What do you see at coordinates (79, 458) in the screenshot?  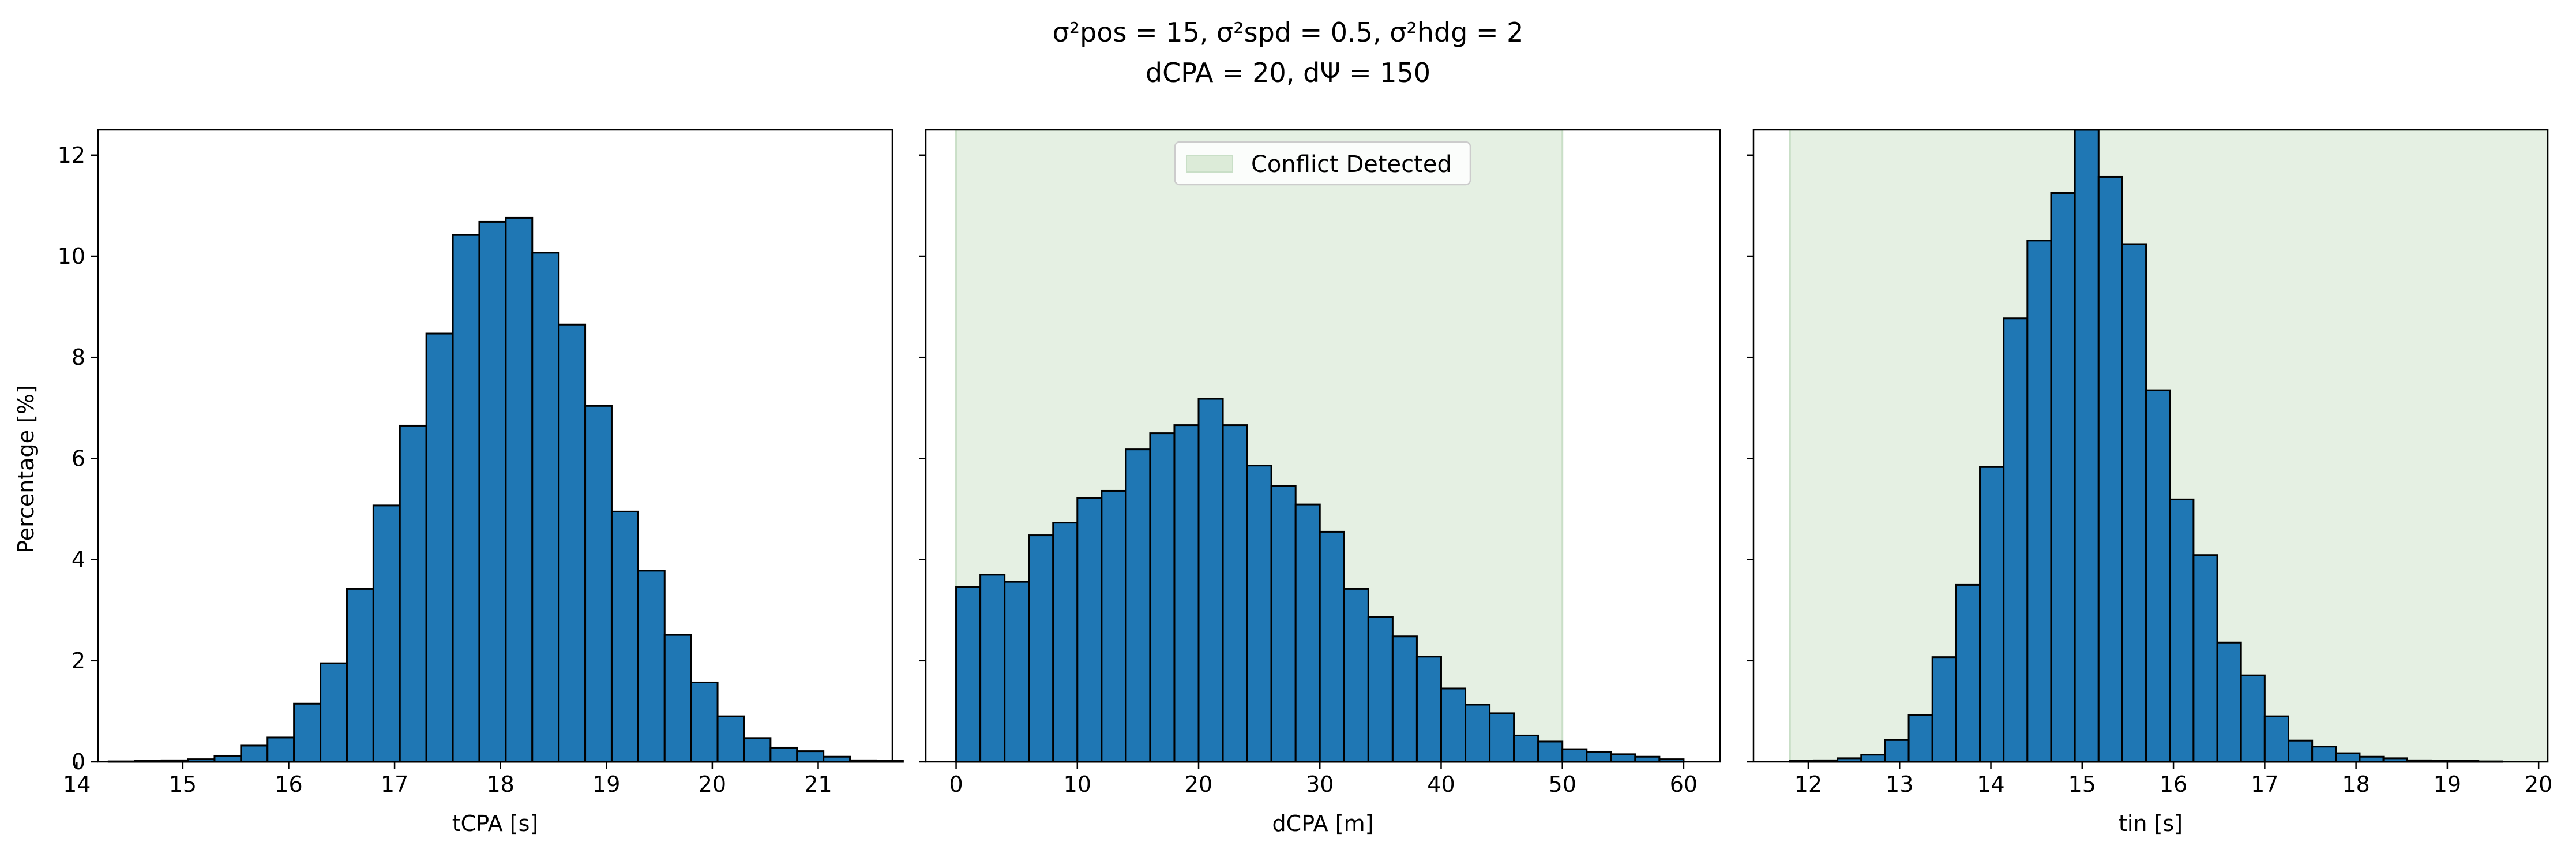 I see `y-tick-label: 6` at bounding box center [79, 458].